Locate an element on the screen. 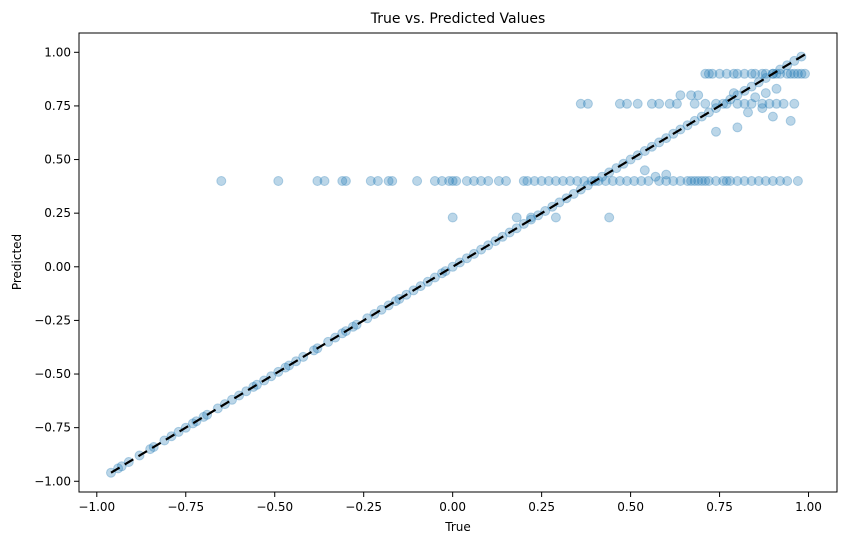 The image size is (866, 549). x-tick-label: 0.50 is located at coordinates (630, 507).